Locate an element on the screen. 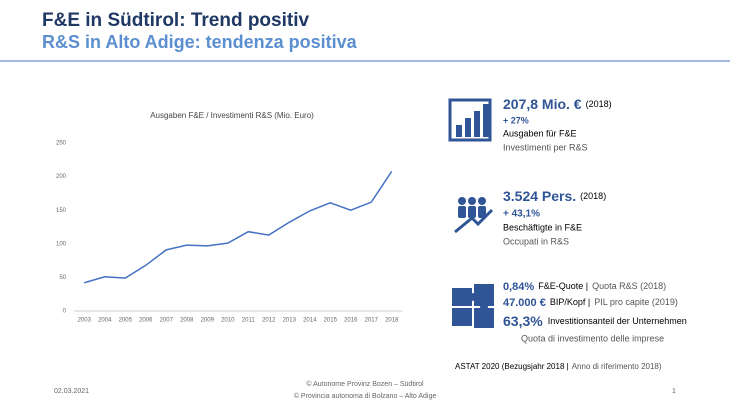  indicator: 47.000 € BIP/Kopf | PIL pro capite (2019) is located at coordinates (590, 303).